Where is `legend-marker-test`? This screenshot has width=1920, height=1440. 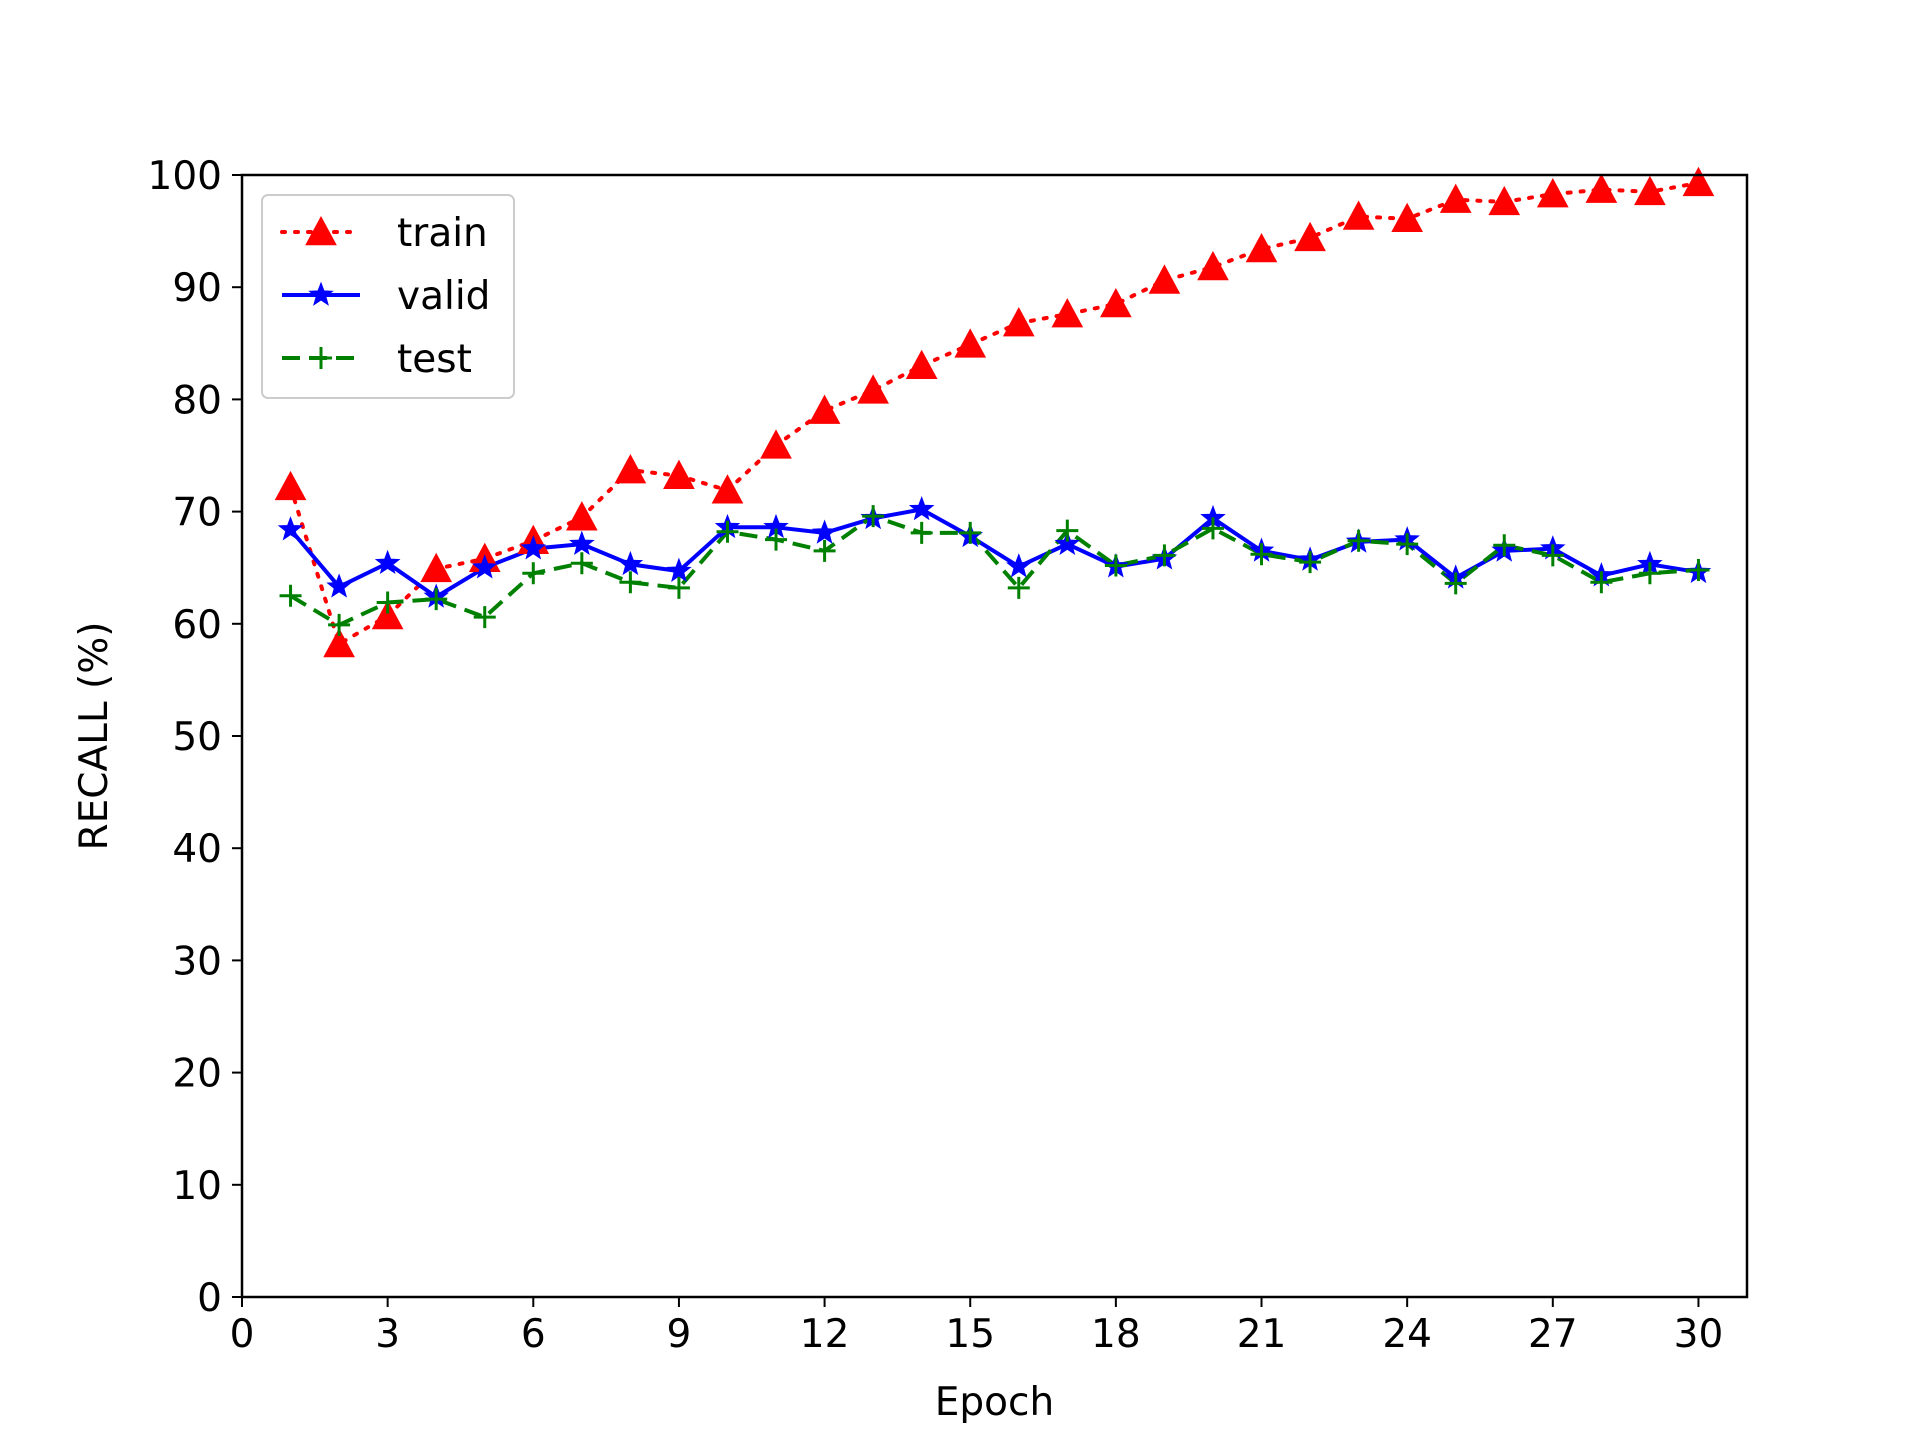
legend-marker-test is located at coordinates (321, 358).